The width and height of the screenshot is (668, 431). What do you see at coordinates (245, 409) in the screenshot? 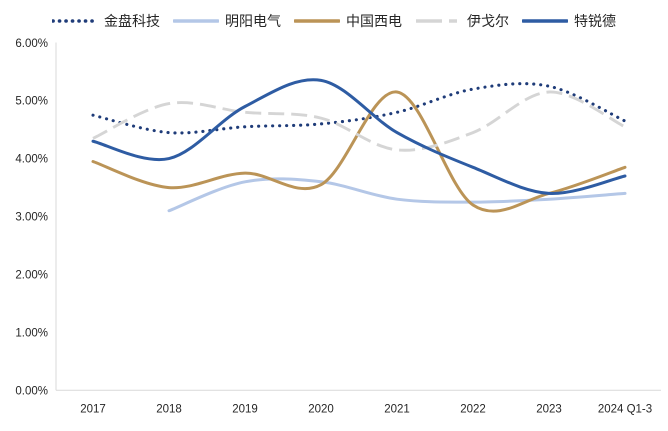
I see `x-axis-label: 2019` at bounding box center [245, 409].